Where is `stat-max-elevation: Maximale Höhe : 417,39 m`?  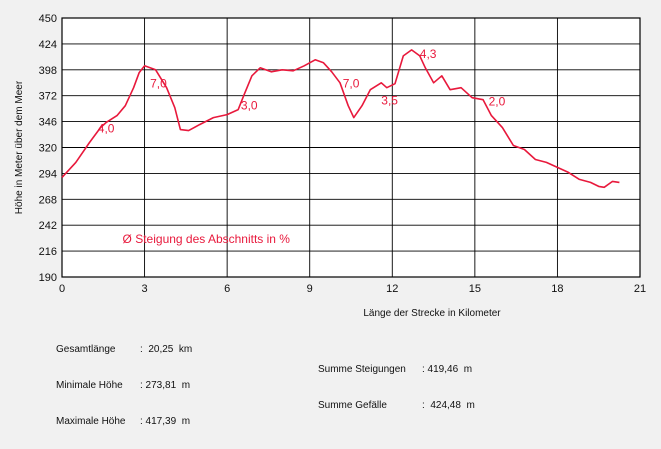
stat-max-elevation: Maximale Höhe : 417,39 m is located at coordinates (124, 421).